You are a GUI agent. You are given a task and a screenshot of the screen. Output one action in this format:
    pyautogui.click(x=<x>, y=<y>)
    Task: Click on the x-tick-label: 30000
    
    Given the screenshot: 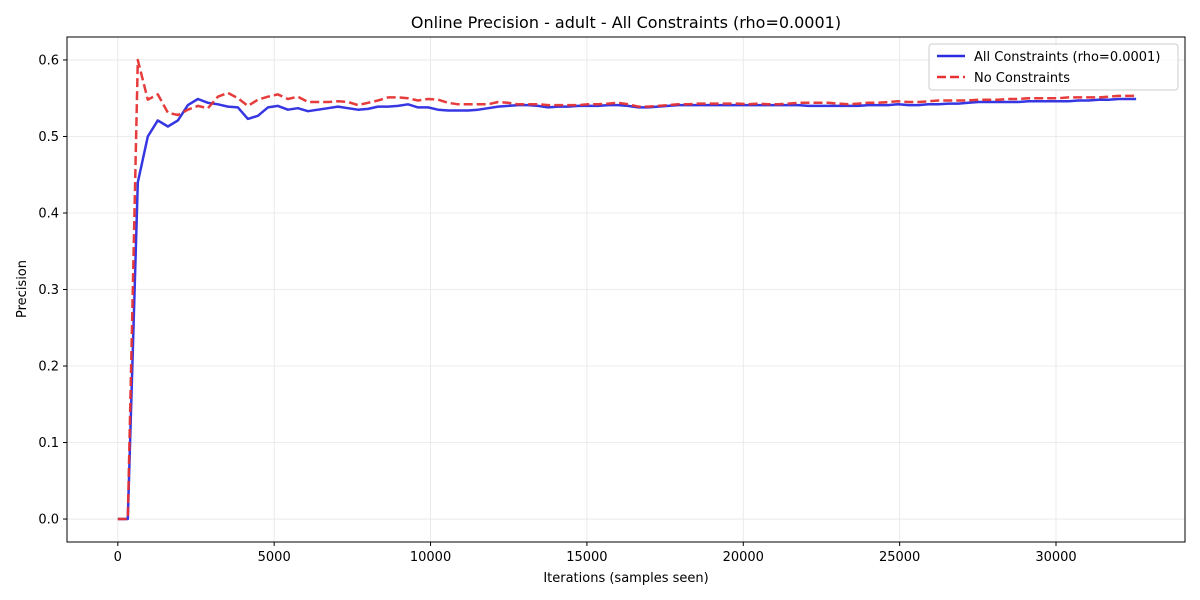 What is the action you would take?
    pyautogui.click(x=1055, y=557)
    